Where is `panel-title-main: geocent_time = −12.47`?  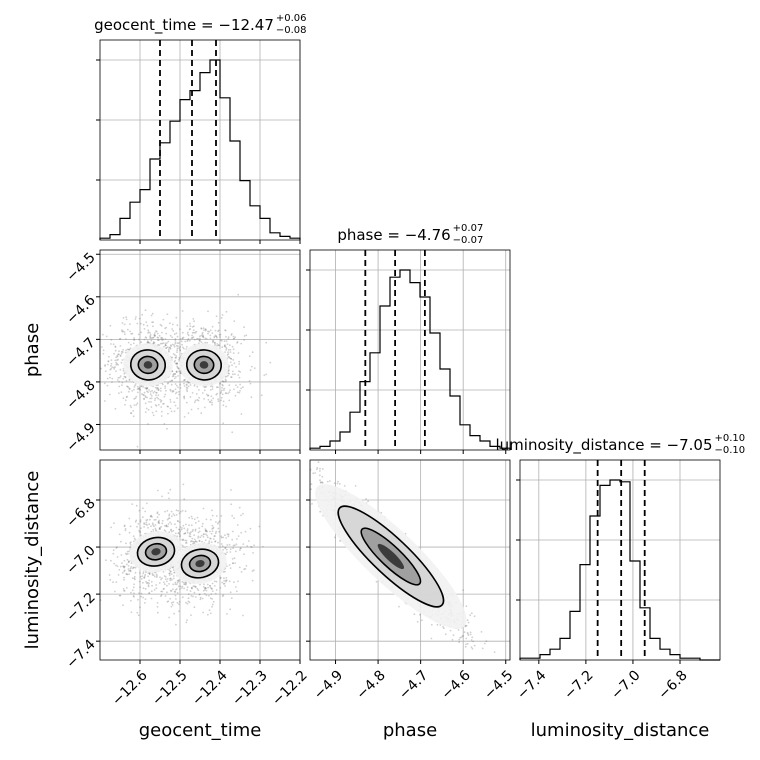
panel-title-main: geocent_time = −12.47 is located at coordinates (184, 25).